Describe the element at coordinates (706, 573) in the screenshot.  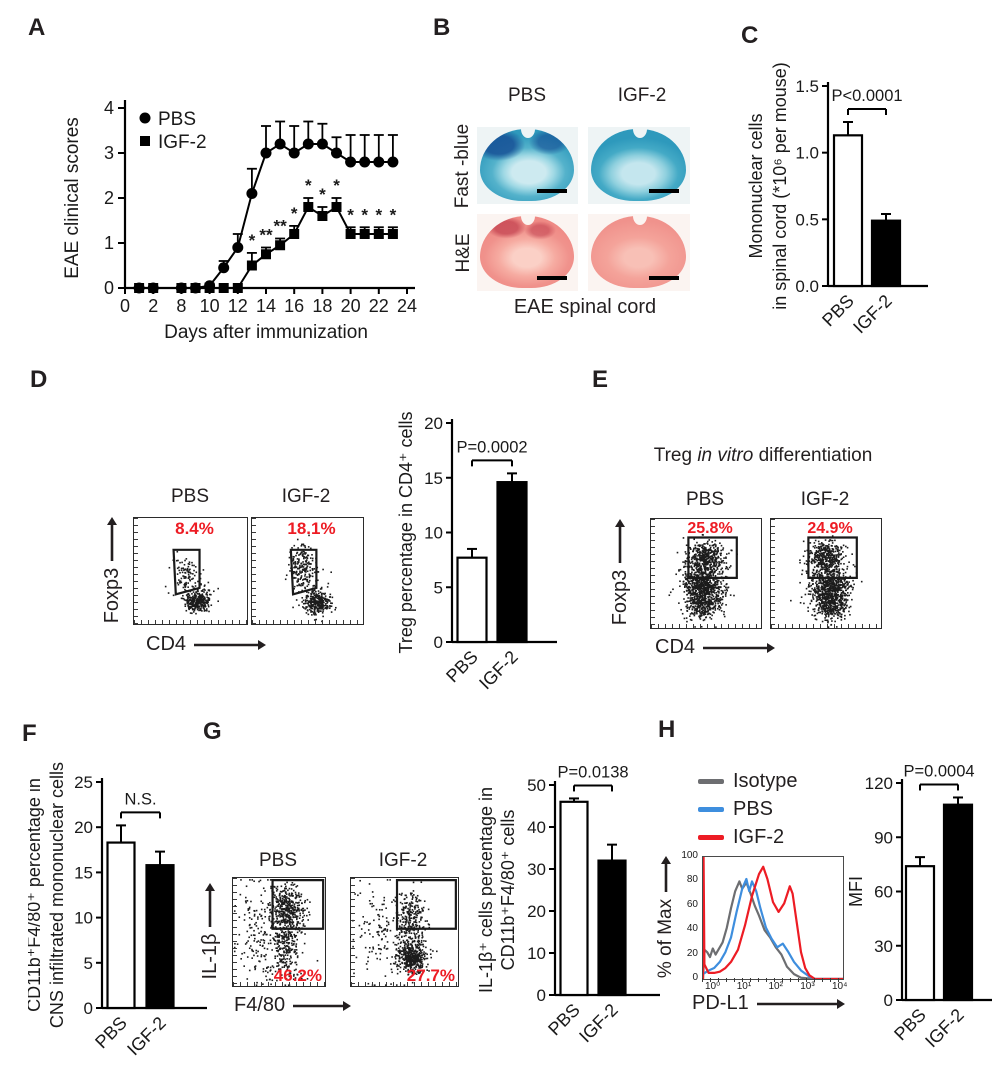
I see `flow-plot-treg-pbs: 25.8%` at that location.